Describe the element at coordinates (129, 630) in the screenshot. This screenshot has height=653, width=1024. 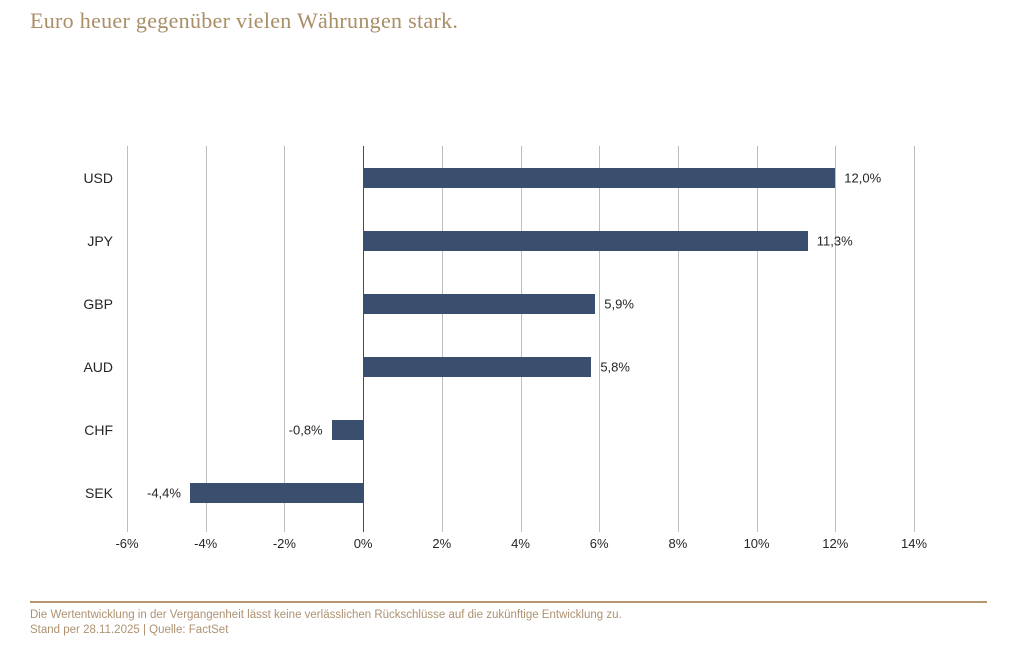
I see `source-text: Stand per 28.11.2025 | Quelle: FactSet` at that location.